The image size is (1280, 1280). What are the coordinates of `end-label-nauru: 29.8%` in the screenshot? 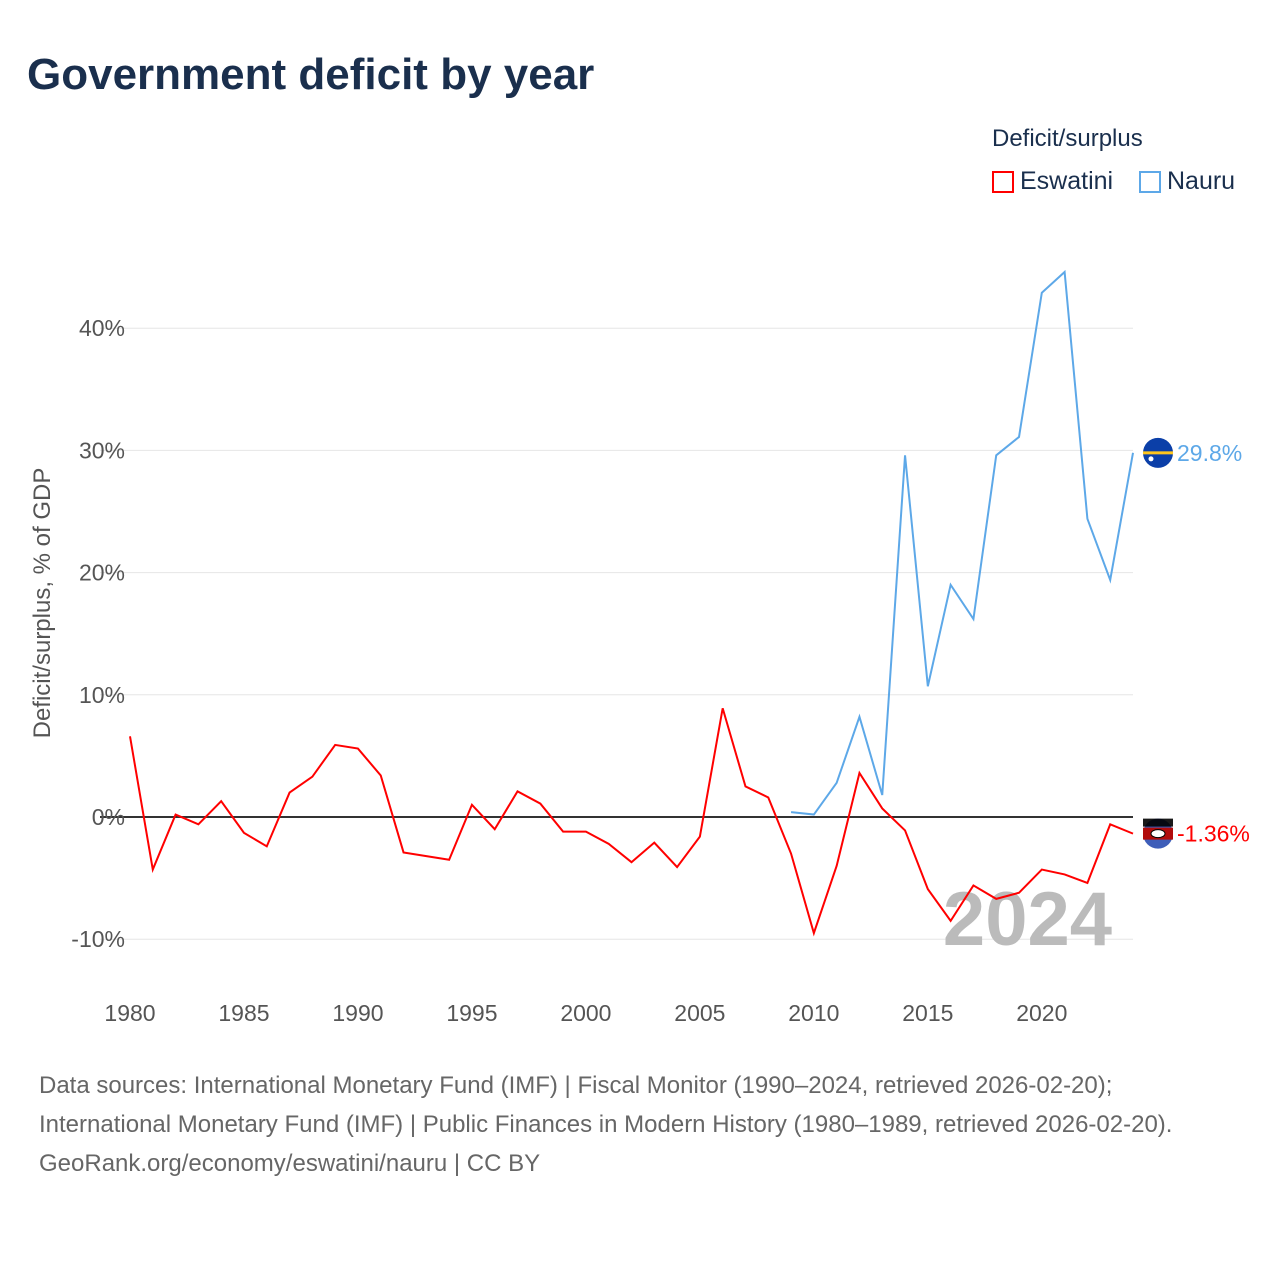 It's located at (1209, 453).